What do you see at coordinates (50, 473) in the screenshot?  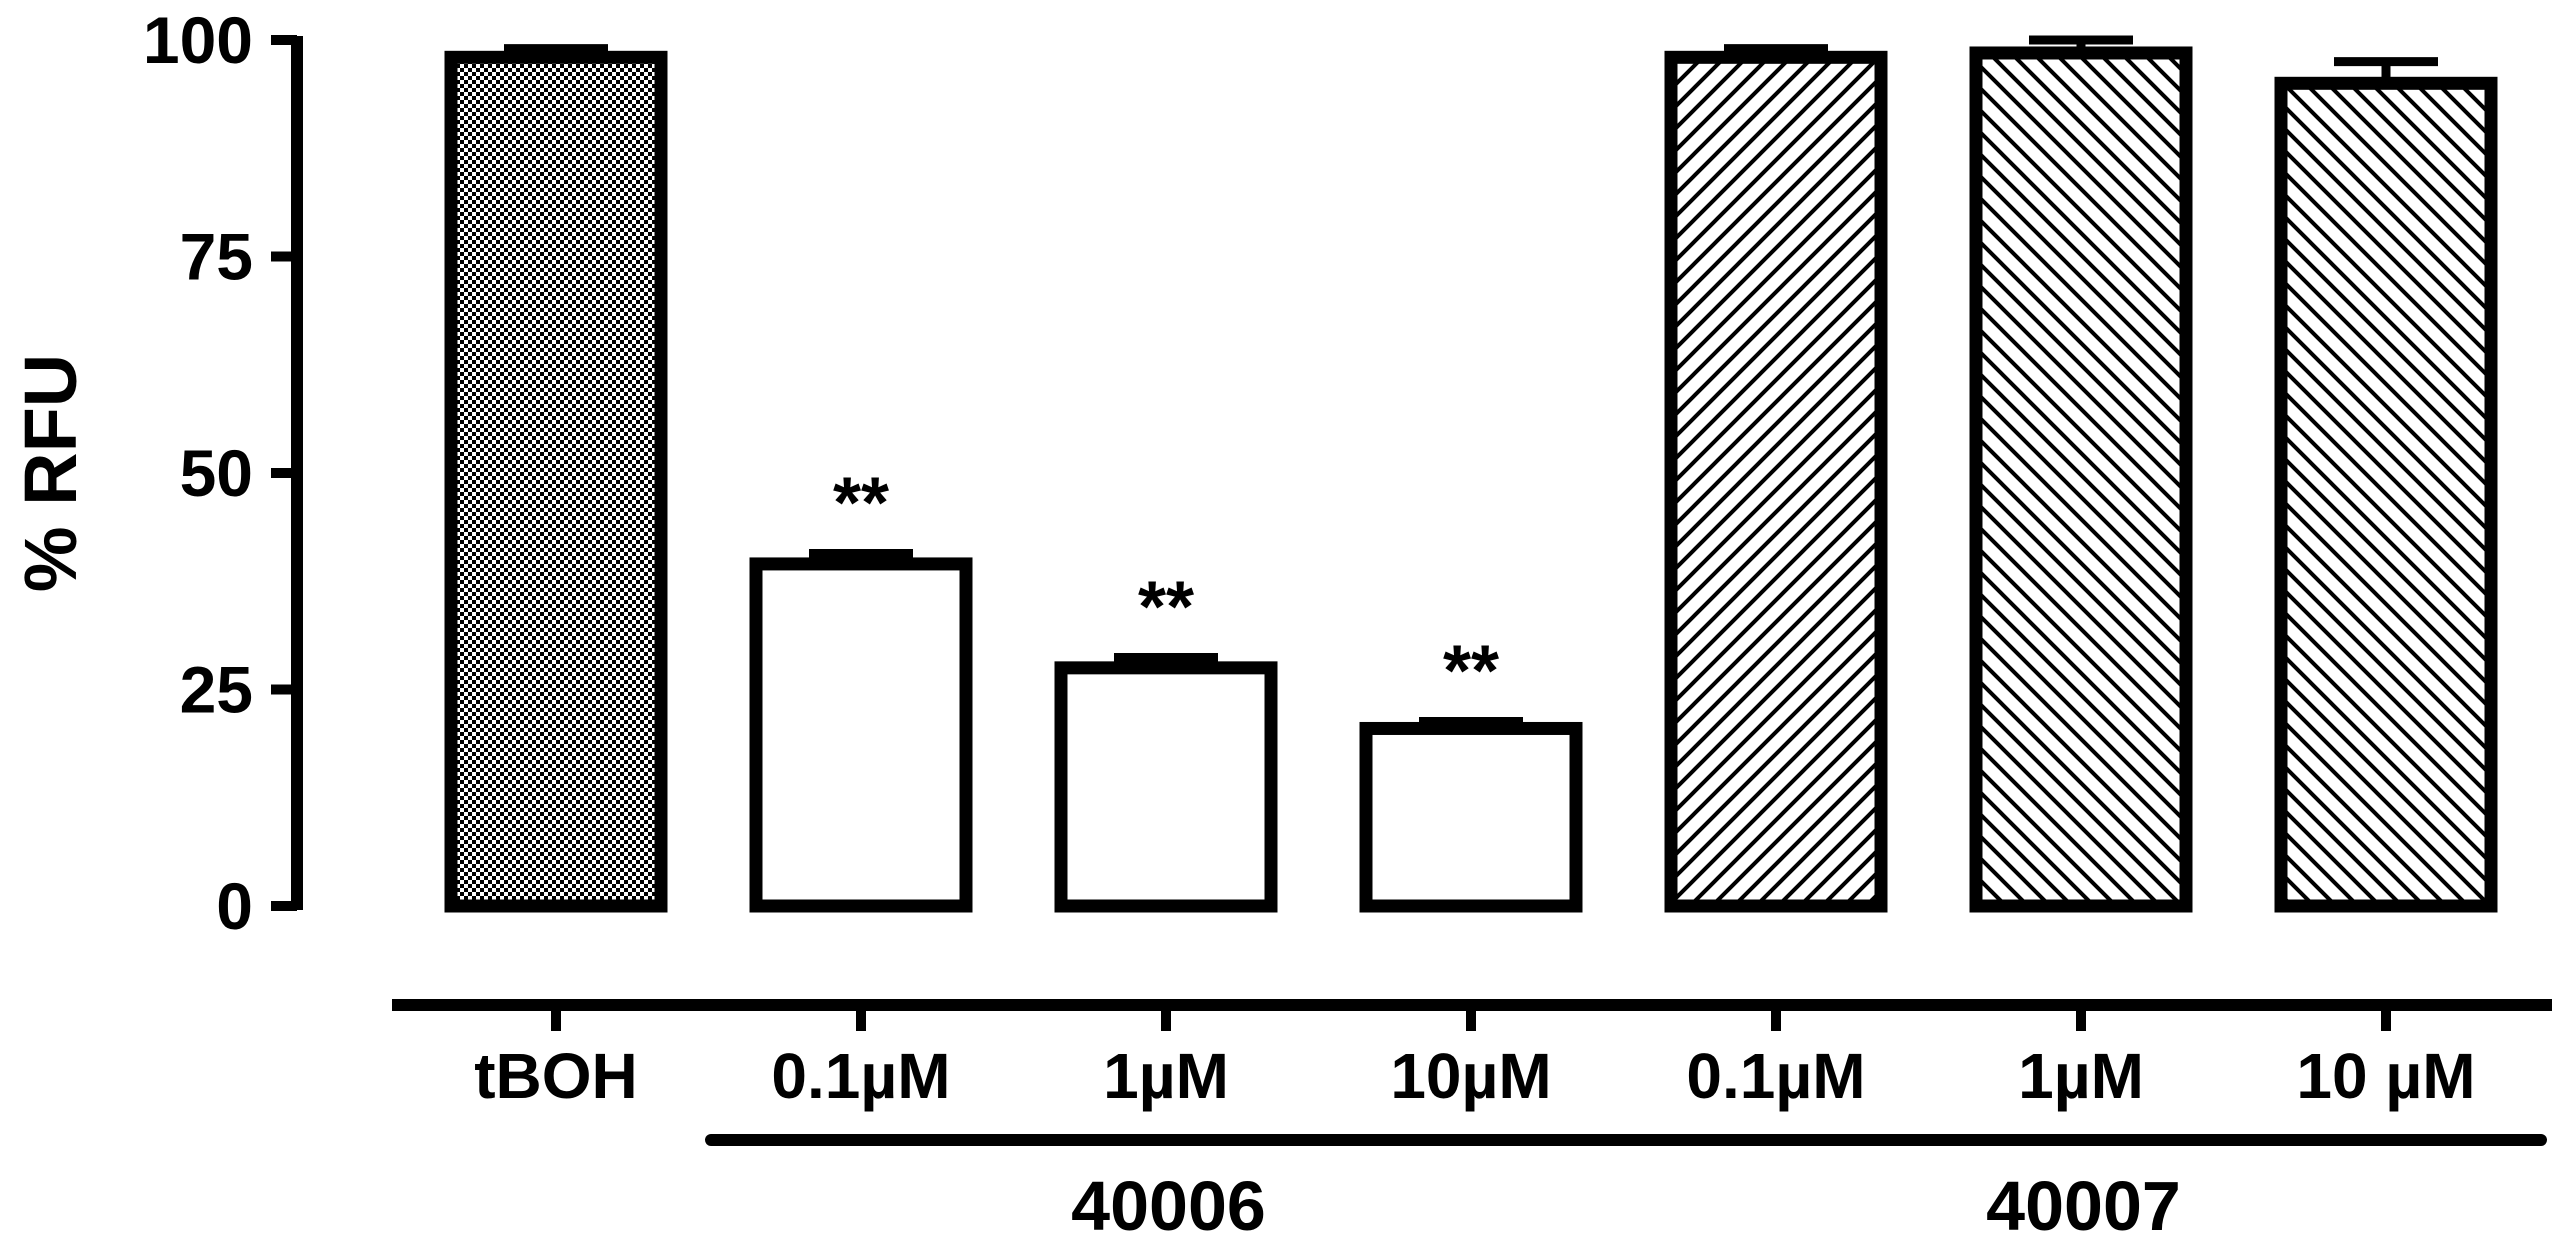 I see `y-axis-title: % RFU` at bounding box center [50, 473].